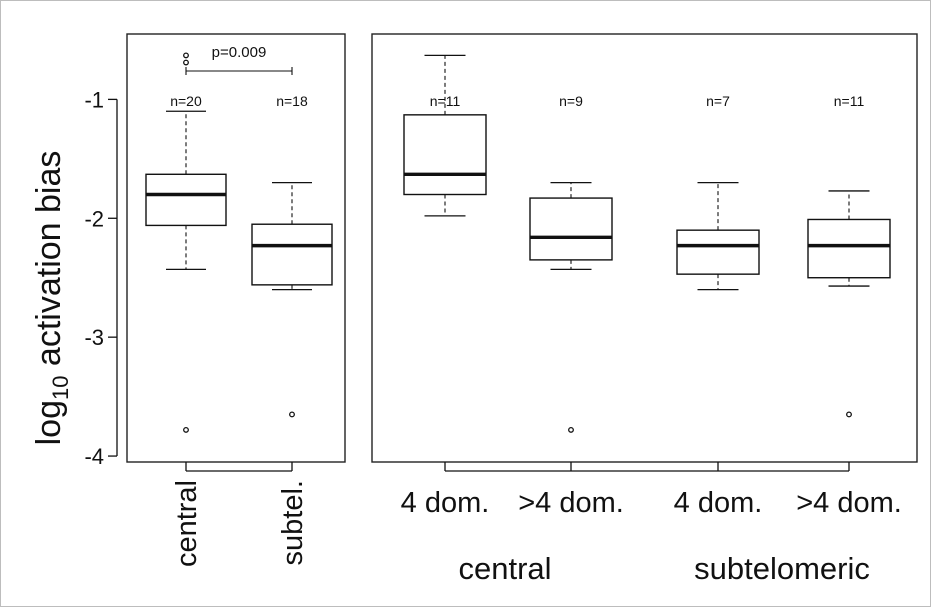 The height and width of the screenshot is (607, 931). Describe the element at coordinates (94, 456) in the screenshot. I see `y-tick-label: -4` at that location.